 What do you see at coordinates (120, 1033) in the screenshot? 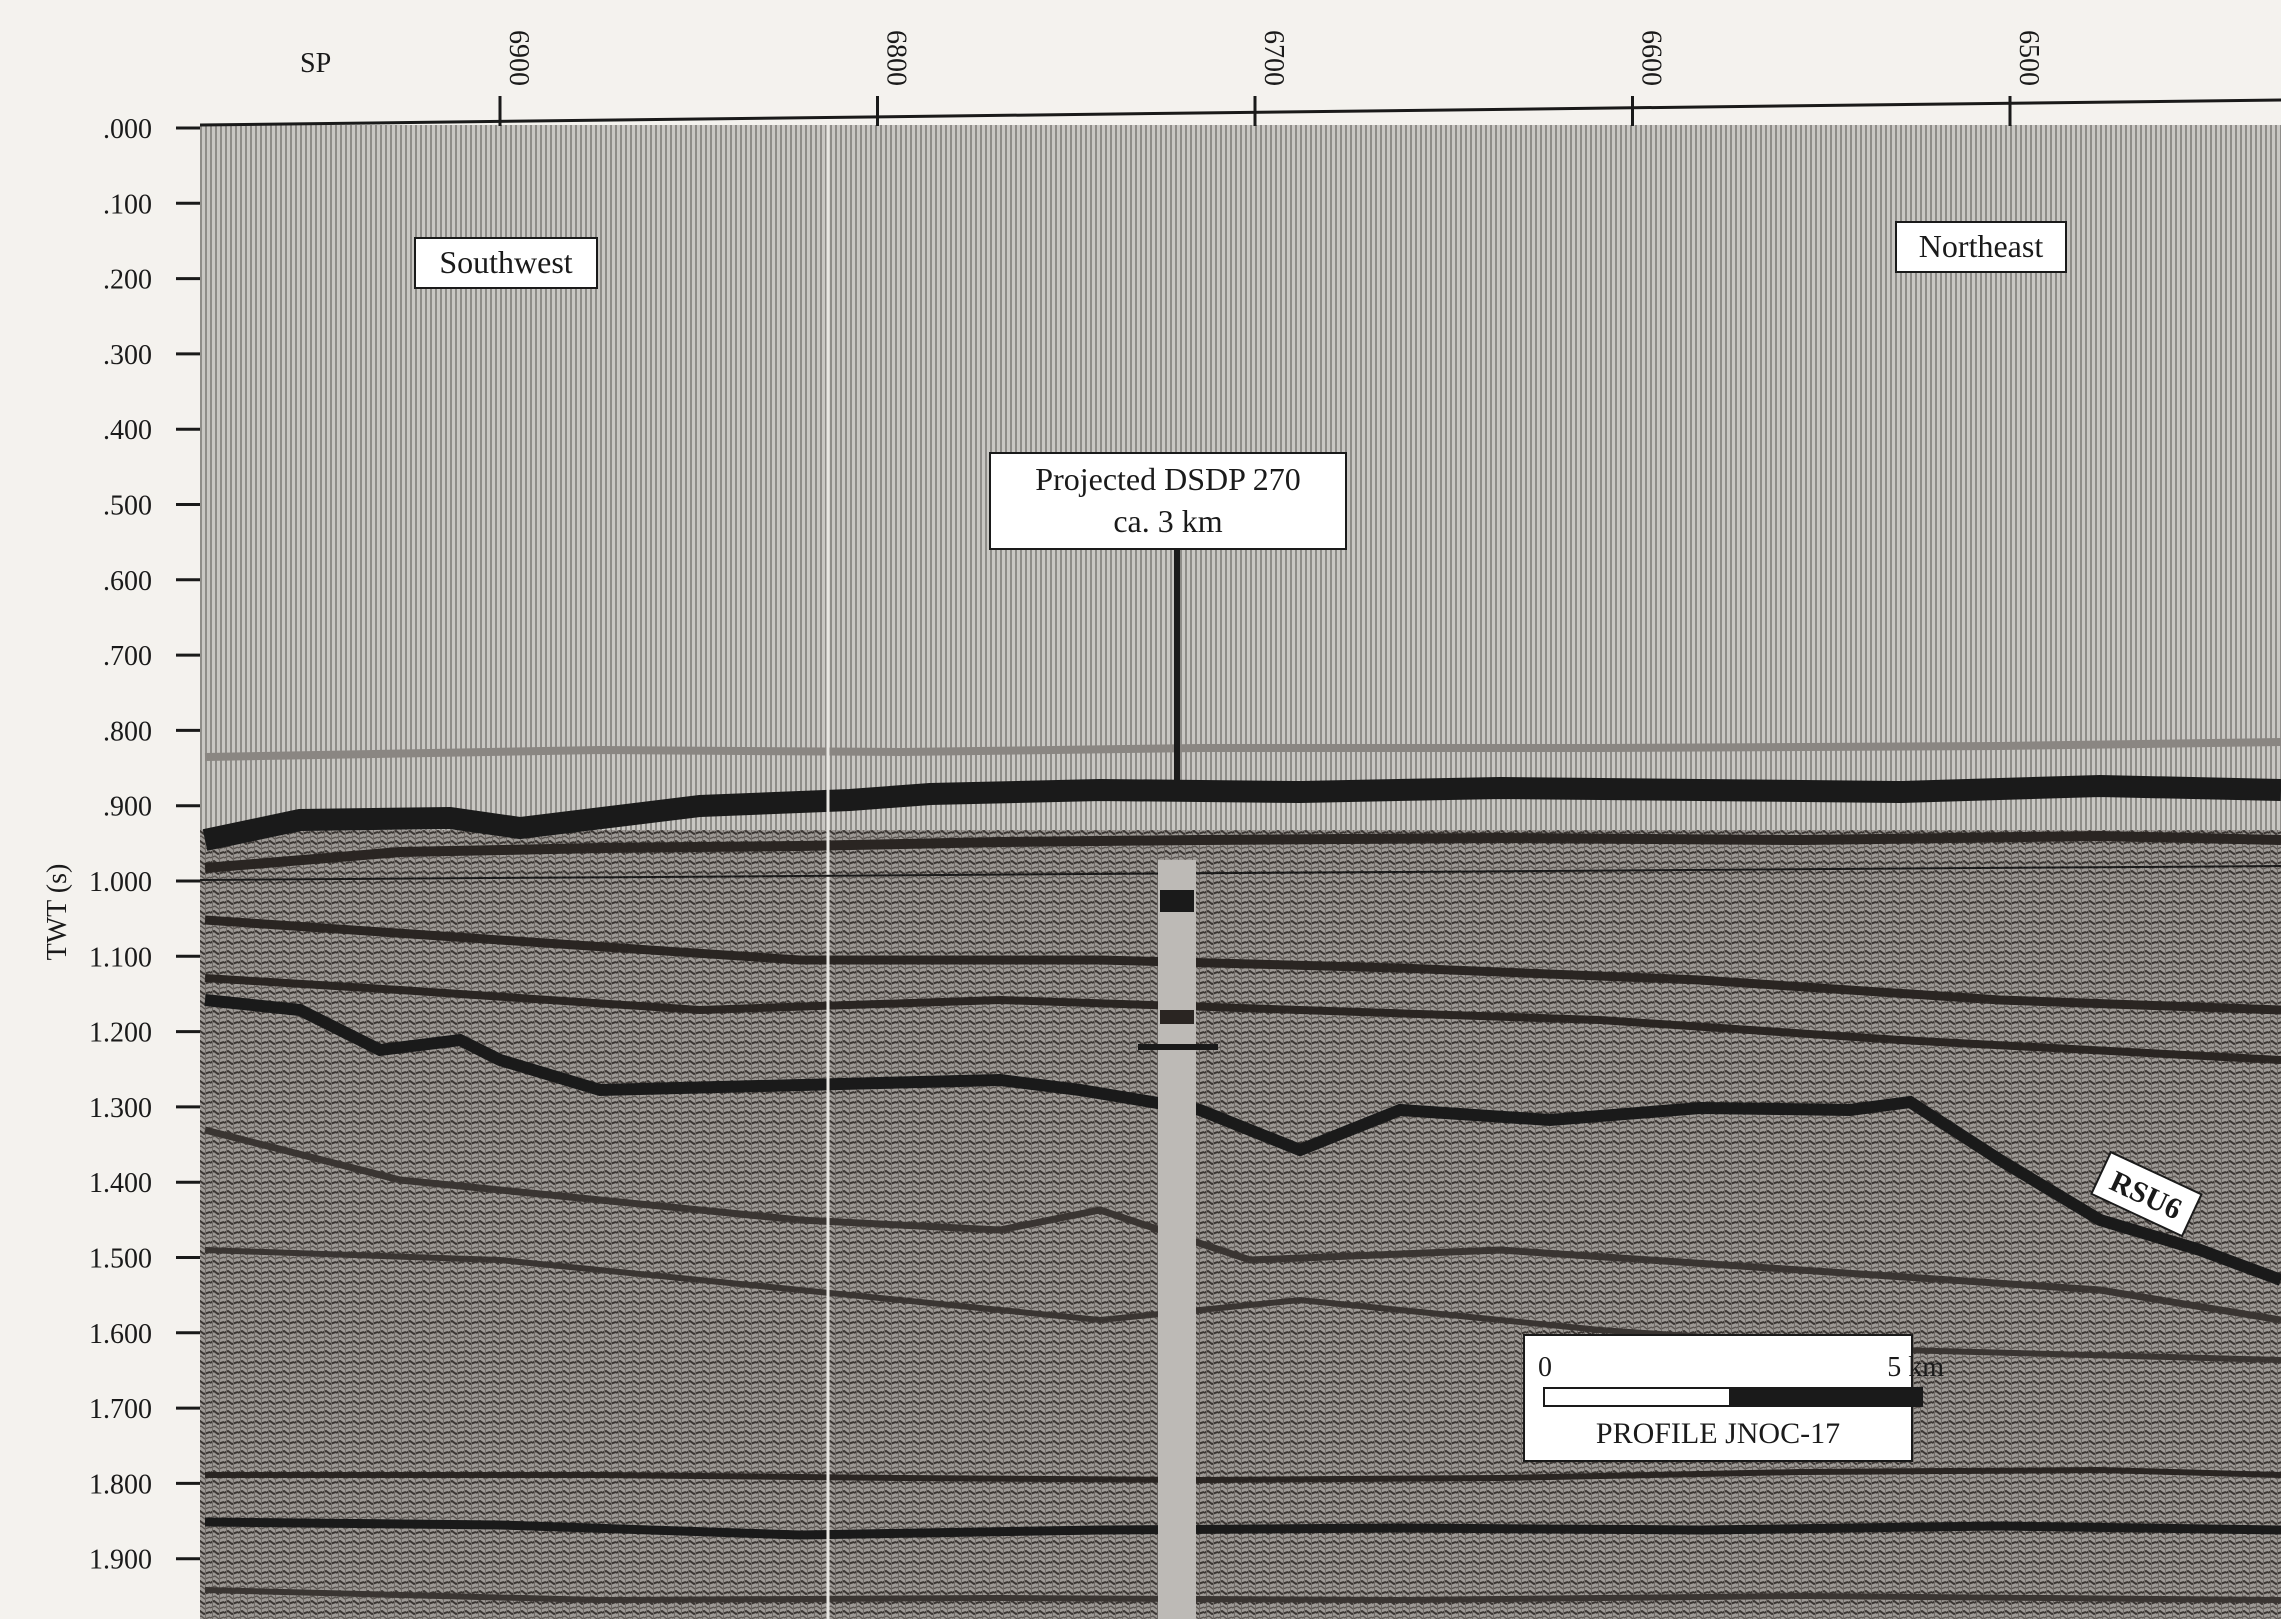
I see `time-tick-label: 1.200` at bounding box center [120, 1033].